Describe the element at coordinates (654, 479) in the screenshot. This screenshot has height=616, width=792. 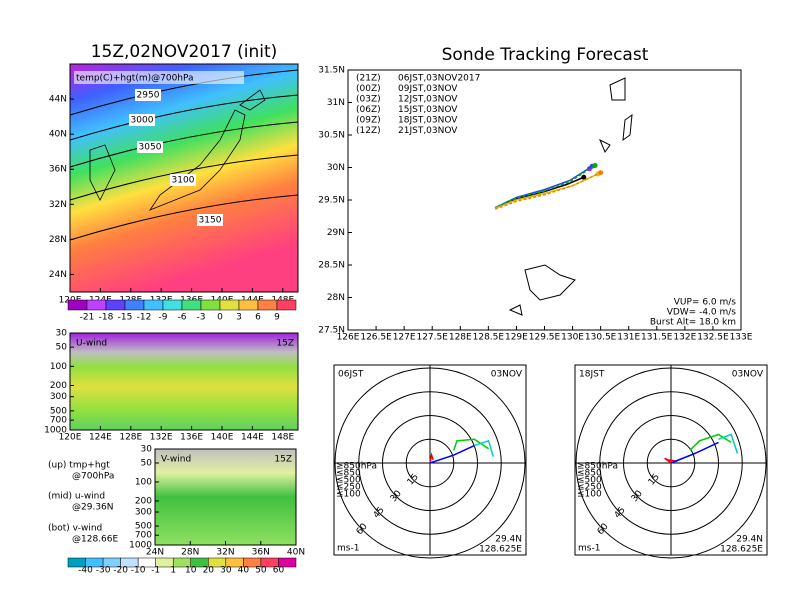
I see `ring-label: 15` at that location.